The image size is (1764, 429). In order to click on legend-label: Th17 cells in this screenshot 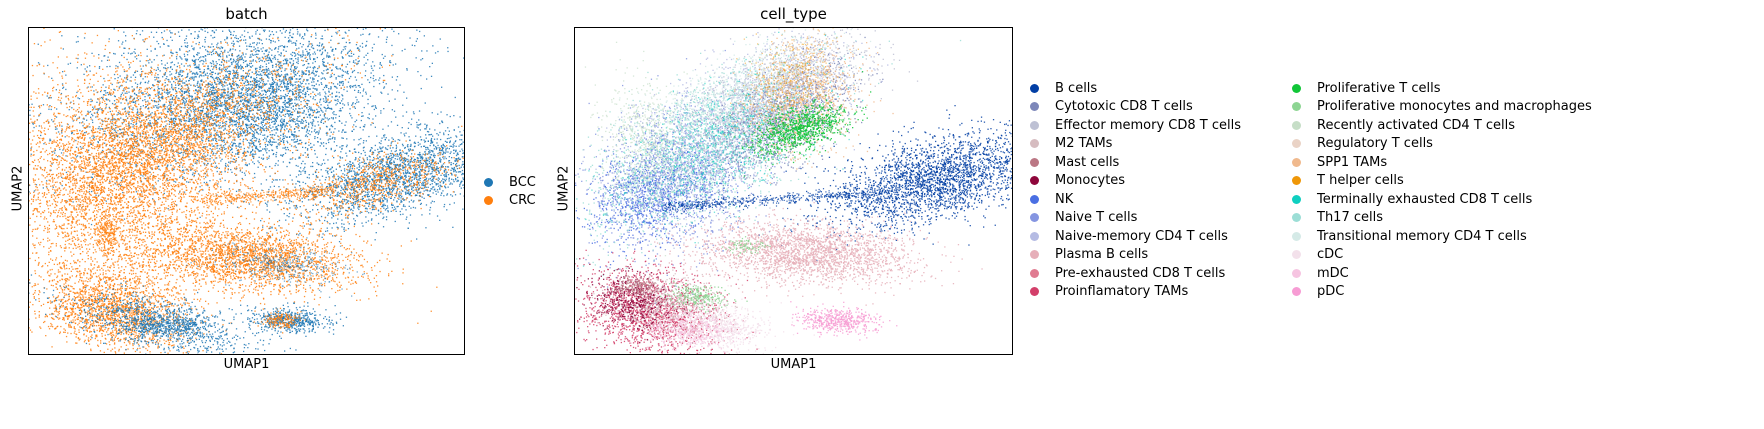, I will do `click(1350, 217)`.